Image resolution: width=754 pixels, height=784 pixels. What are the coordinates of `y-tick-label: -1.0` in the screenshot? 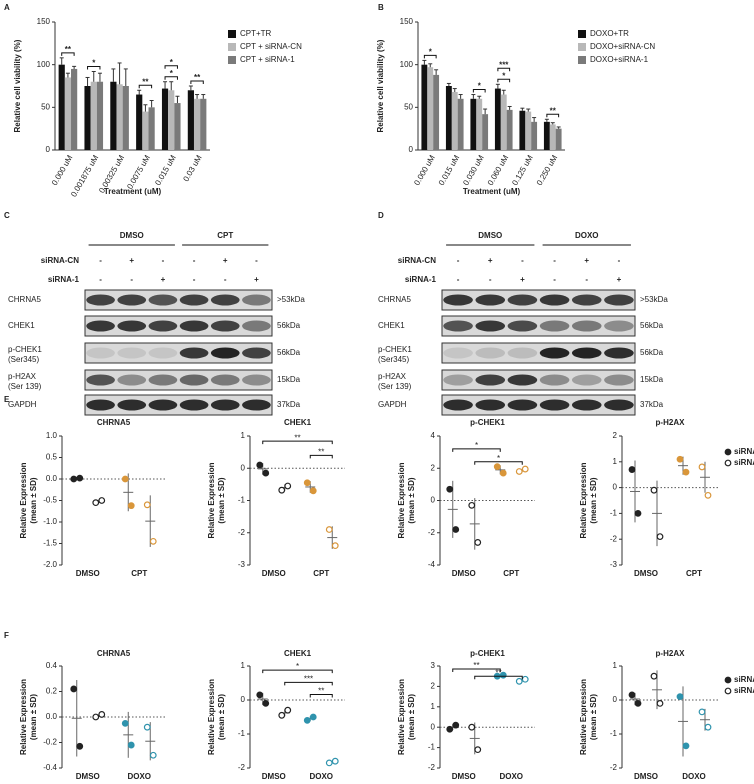 It's located at (50, 521).